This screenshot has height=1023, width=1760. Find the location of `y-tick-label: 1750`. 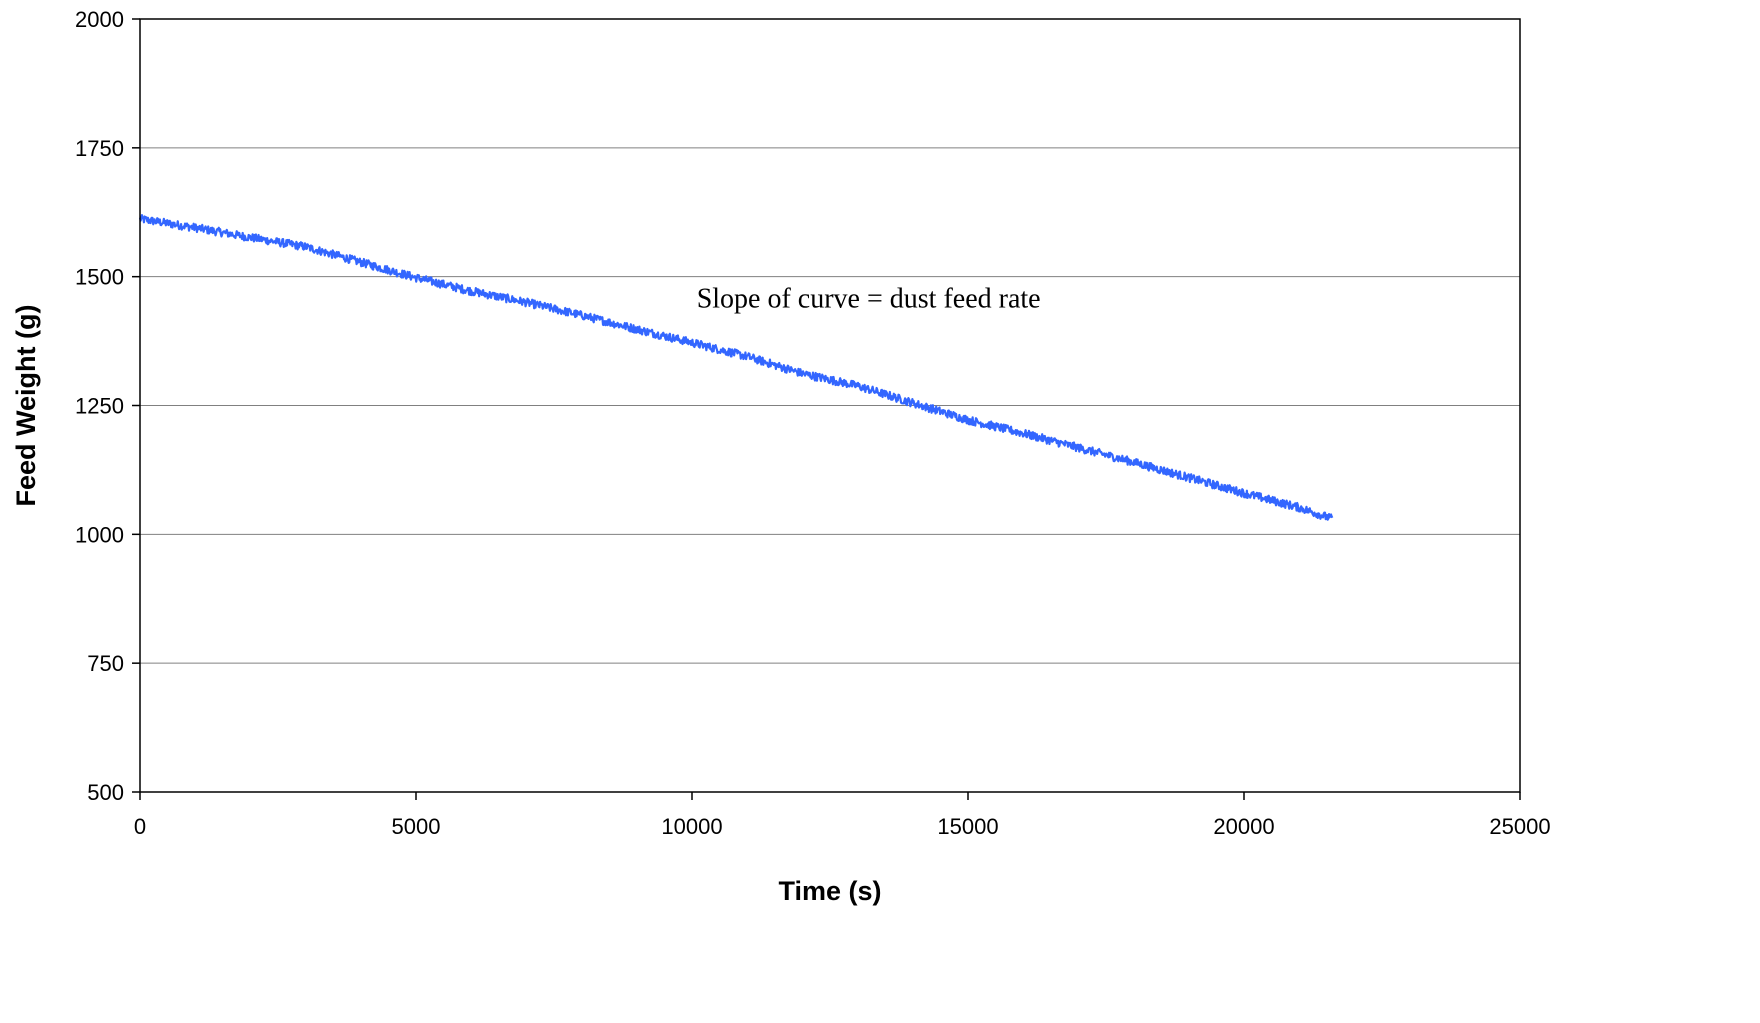

y-tick-label: 1750 is located at coordinates (99, 148).